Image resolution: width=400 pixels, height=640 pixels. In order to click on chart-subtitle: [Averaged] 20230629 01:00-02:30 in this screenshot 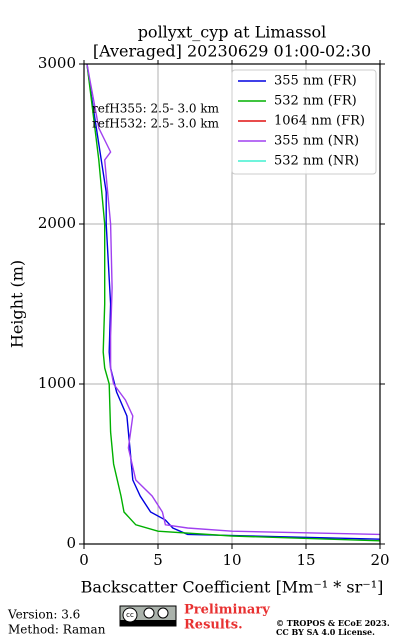, I will do `click(232, 51)`.